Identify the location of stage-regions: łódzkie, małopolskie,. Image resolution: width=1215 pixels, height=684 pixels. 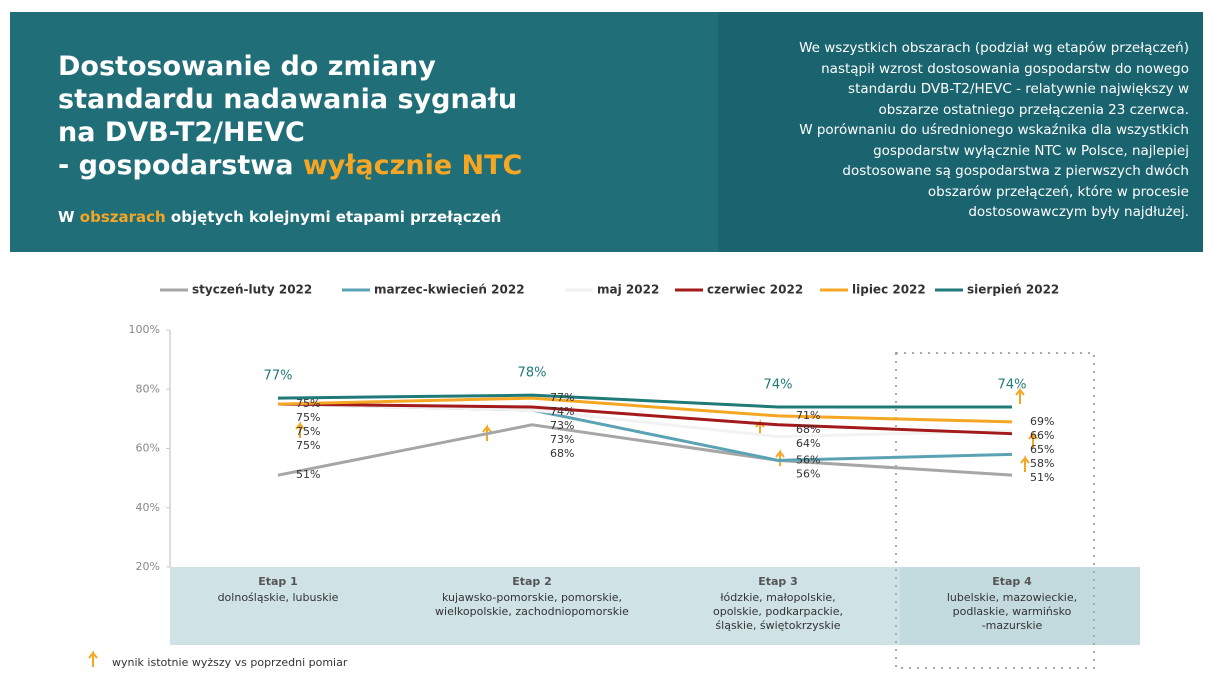
(777, 597).